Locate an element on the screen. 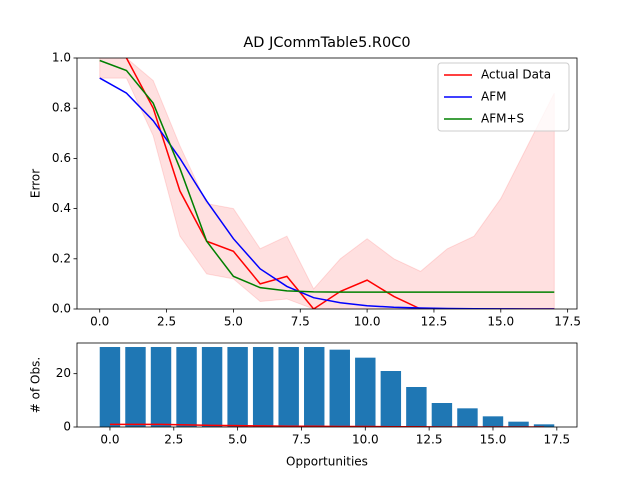 This screenshot has height=480, width=640. legend-label: AFM is located at coordinates (493, 97).